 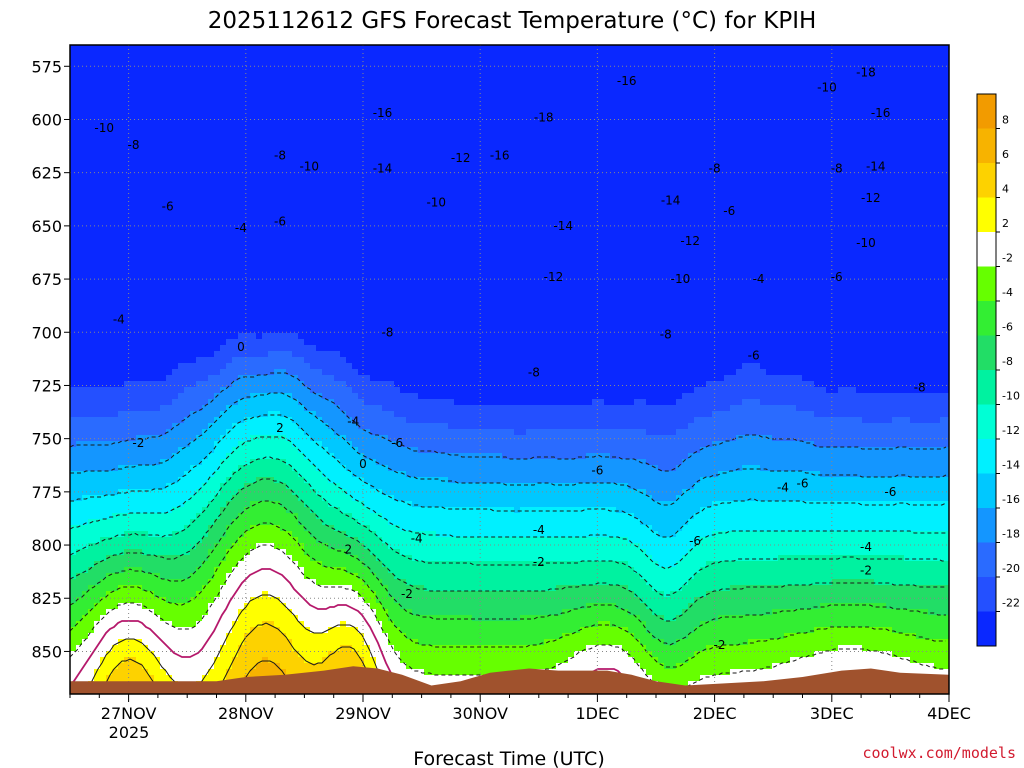 I want to click on x-tick-label: 28NOV, so click(x=246, y=713).